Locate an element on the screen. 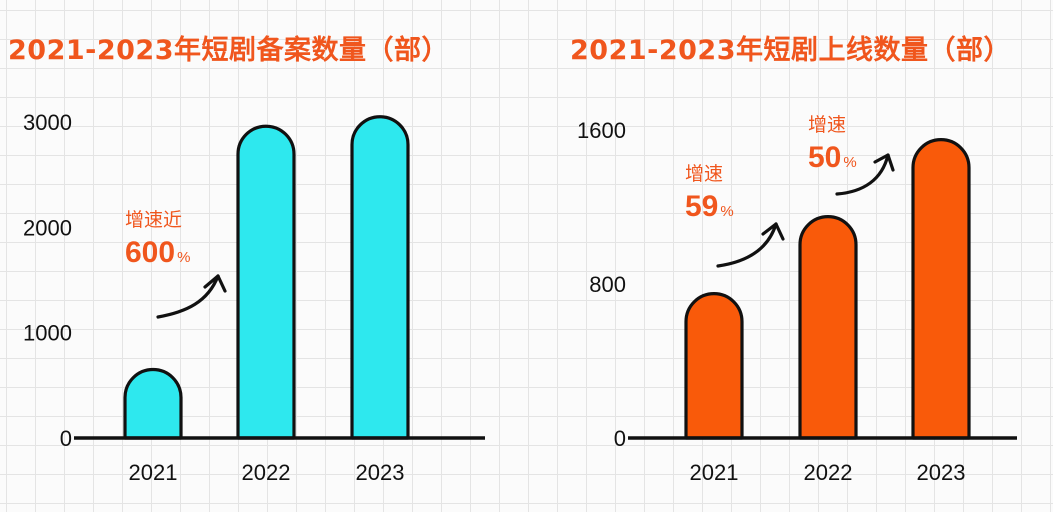 This screenshot has width=1053, height=512. y-tick-label: 1600 is located at coordinates (601, 130).